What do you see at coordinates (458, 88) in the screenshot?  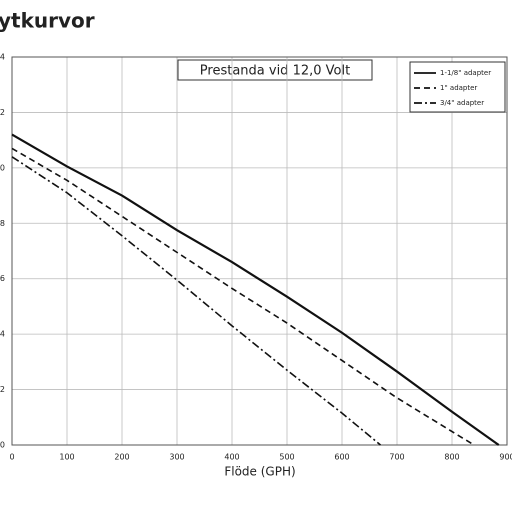 I see `legend-label: 1" adapter` at bounding box center [458, 88].